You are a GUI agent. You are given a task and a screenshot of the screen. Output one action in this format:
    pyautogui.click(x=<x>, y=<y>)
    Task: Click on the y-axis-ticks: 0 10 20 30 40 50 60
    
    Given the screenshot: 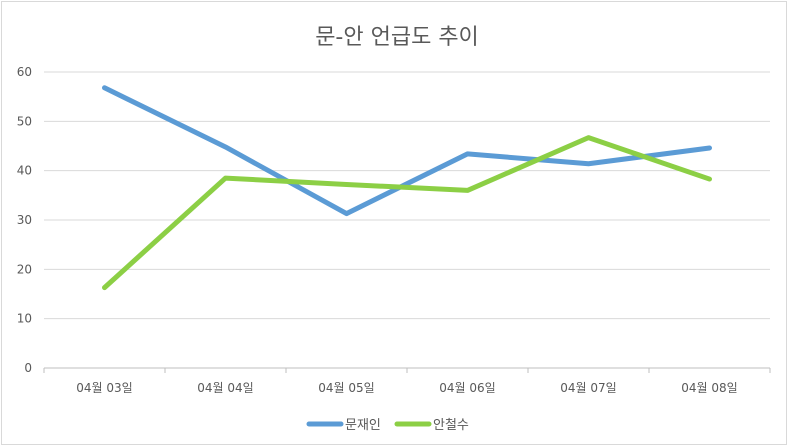 What is the action you would take?
    pyautogui.click(x=24, y=220)
    